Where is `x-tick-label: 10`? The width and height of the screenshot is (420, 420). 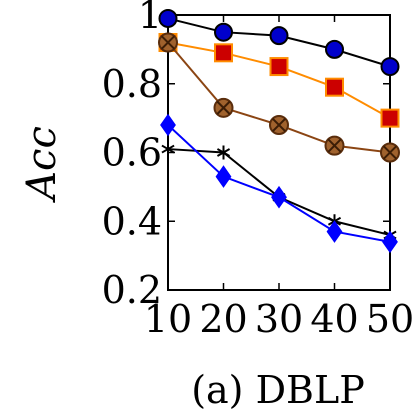 x-tick-label: 10 is located at coordinates (168, 319).